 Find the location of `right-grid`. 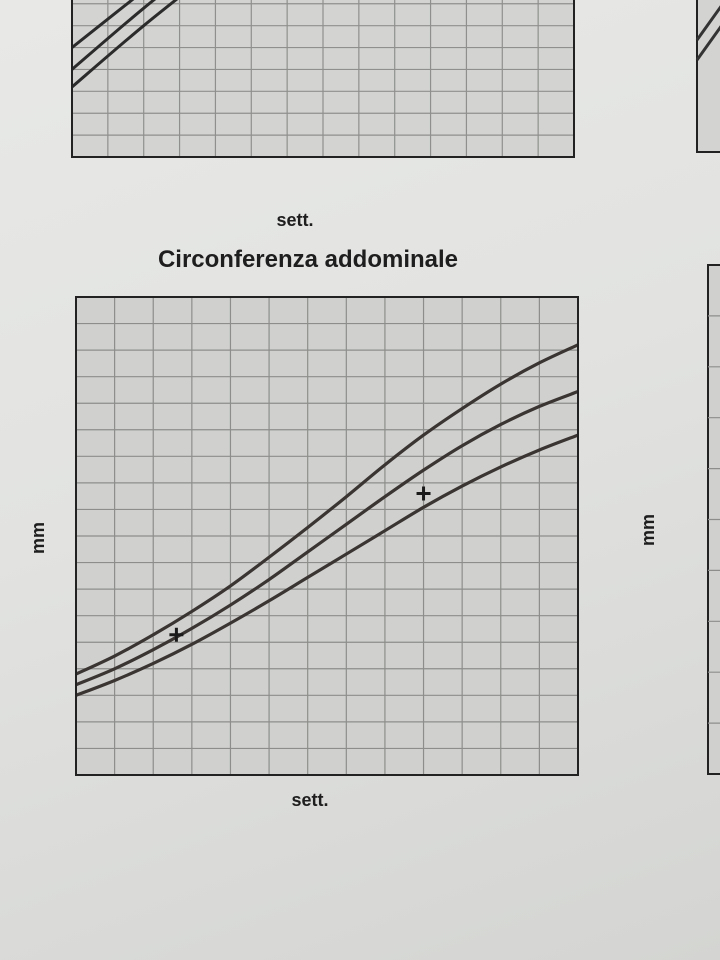

right-grid is located at coordinates (713, 519).